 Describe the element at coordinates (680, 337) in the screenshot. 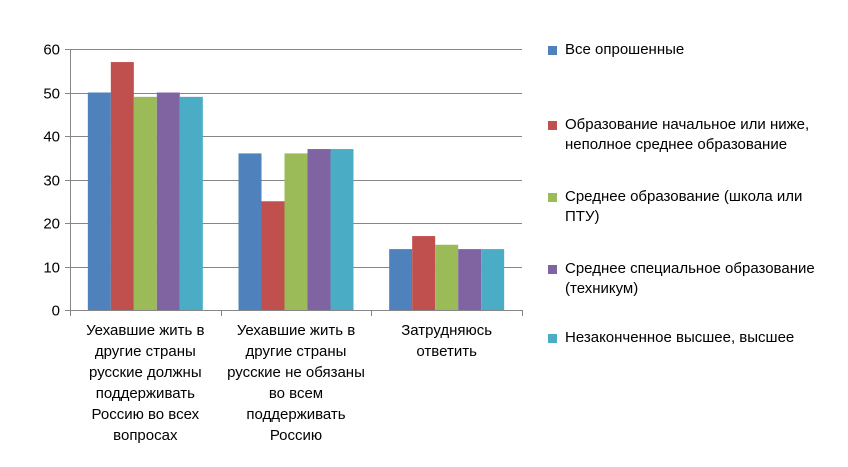

I see `legend-label: Незаконченное высшее, высшее` at that location.